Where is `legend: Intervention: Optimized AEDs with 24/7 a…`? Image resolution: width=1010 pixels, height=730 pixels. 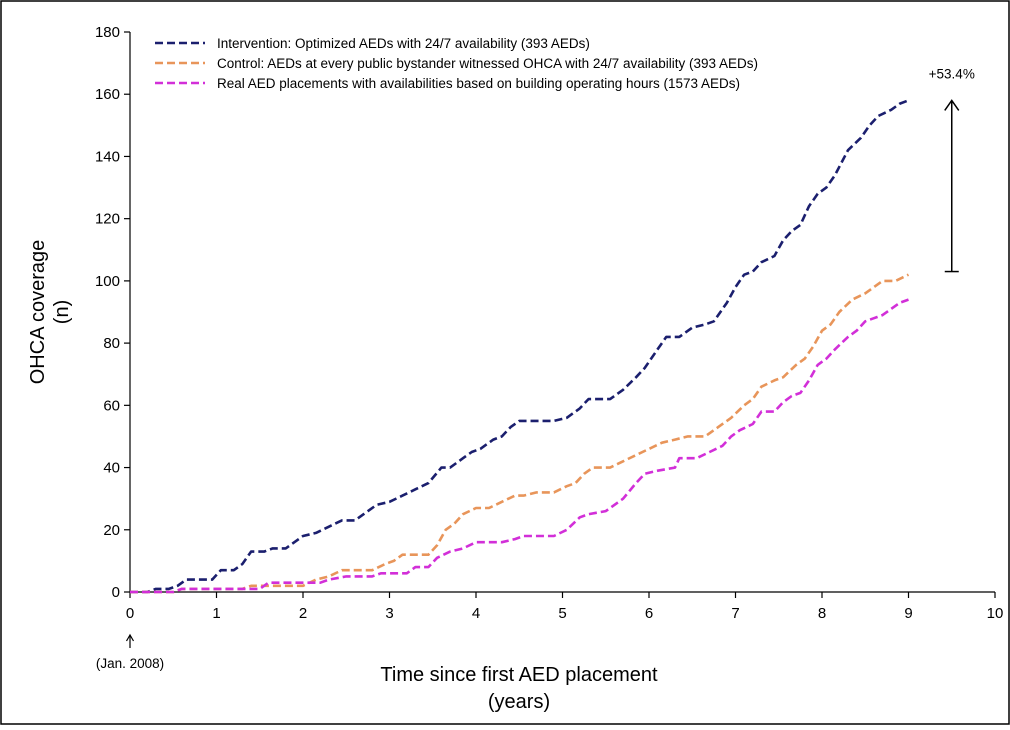 legend: Intervention: Optimized AEDs with 24/7 a… is located at coordinates (456, 63).